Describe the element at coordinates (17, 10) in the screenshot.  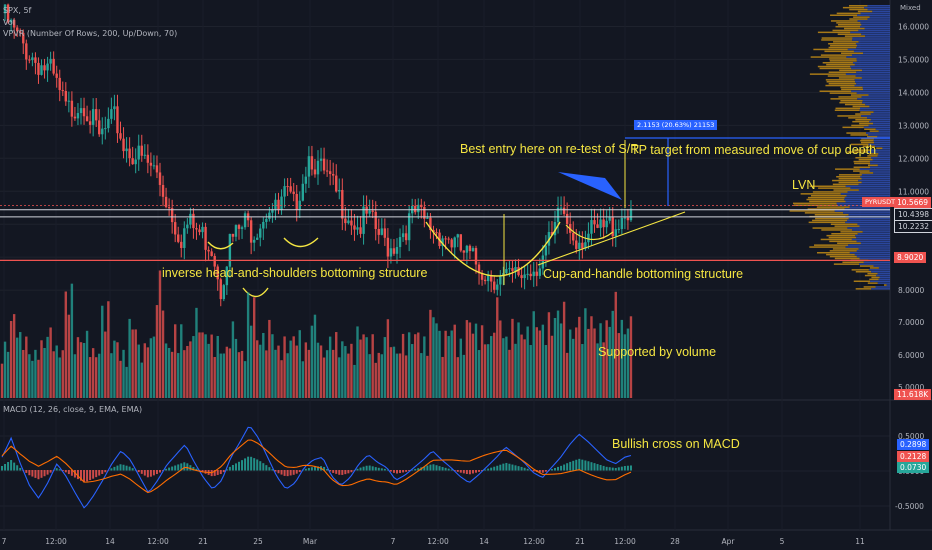
I see `symbol-label: SPX, 5f` at that location.